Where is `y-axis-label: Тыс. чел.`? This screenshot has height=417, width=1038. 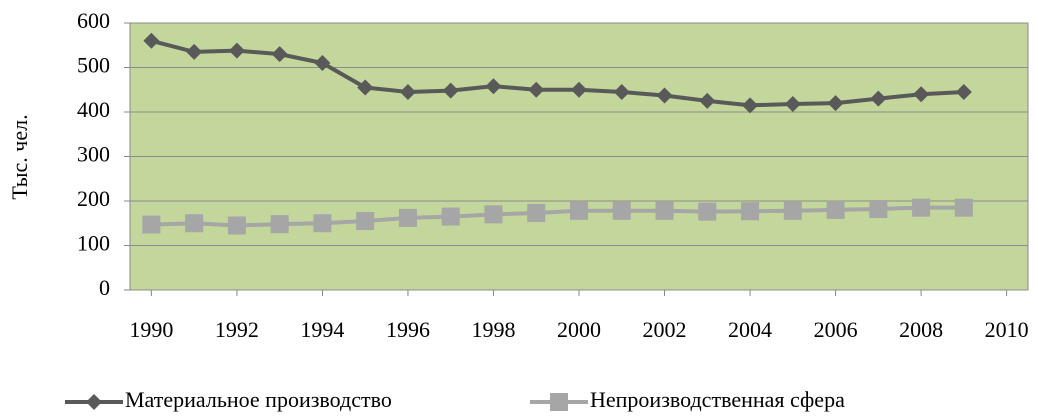
y-axis-label: Тыс. чел. is located at coordinates (19, 156).